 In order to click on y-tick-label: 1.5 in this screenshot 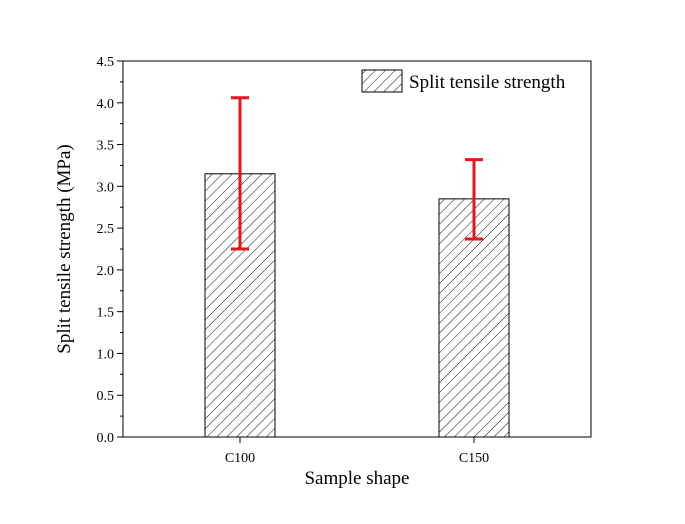, I will do `click(106, 313)`.